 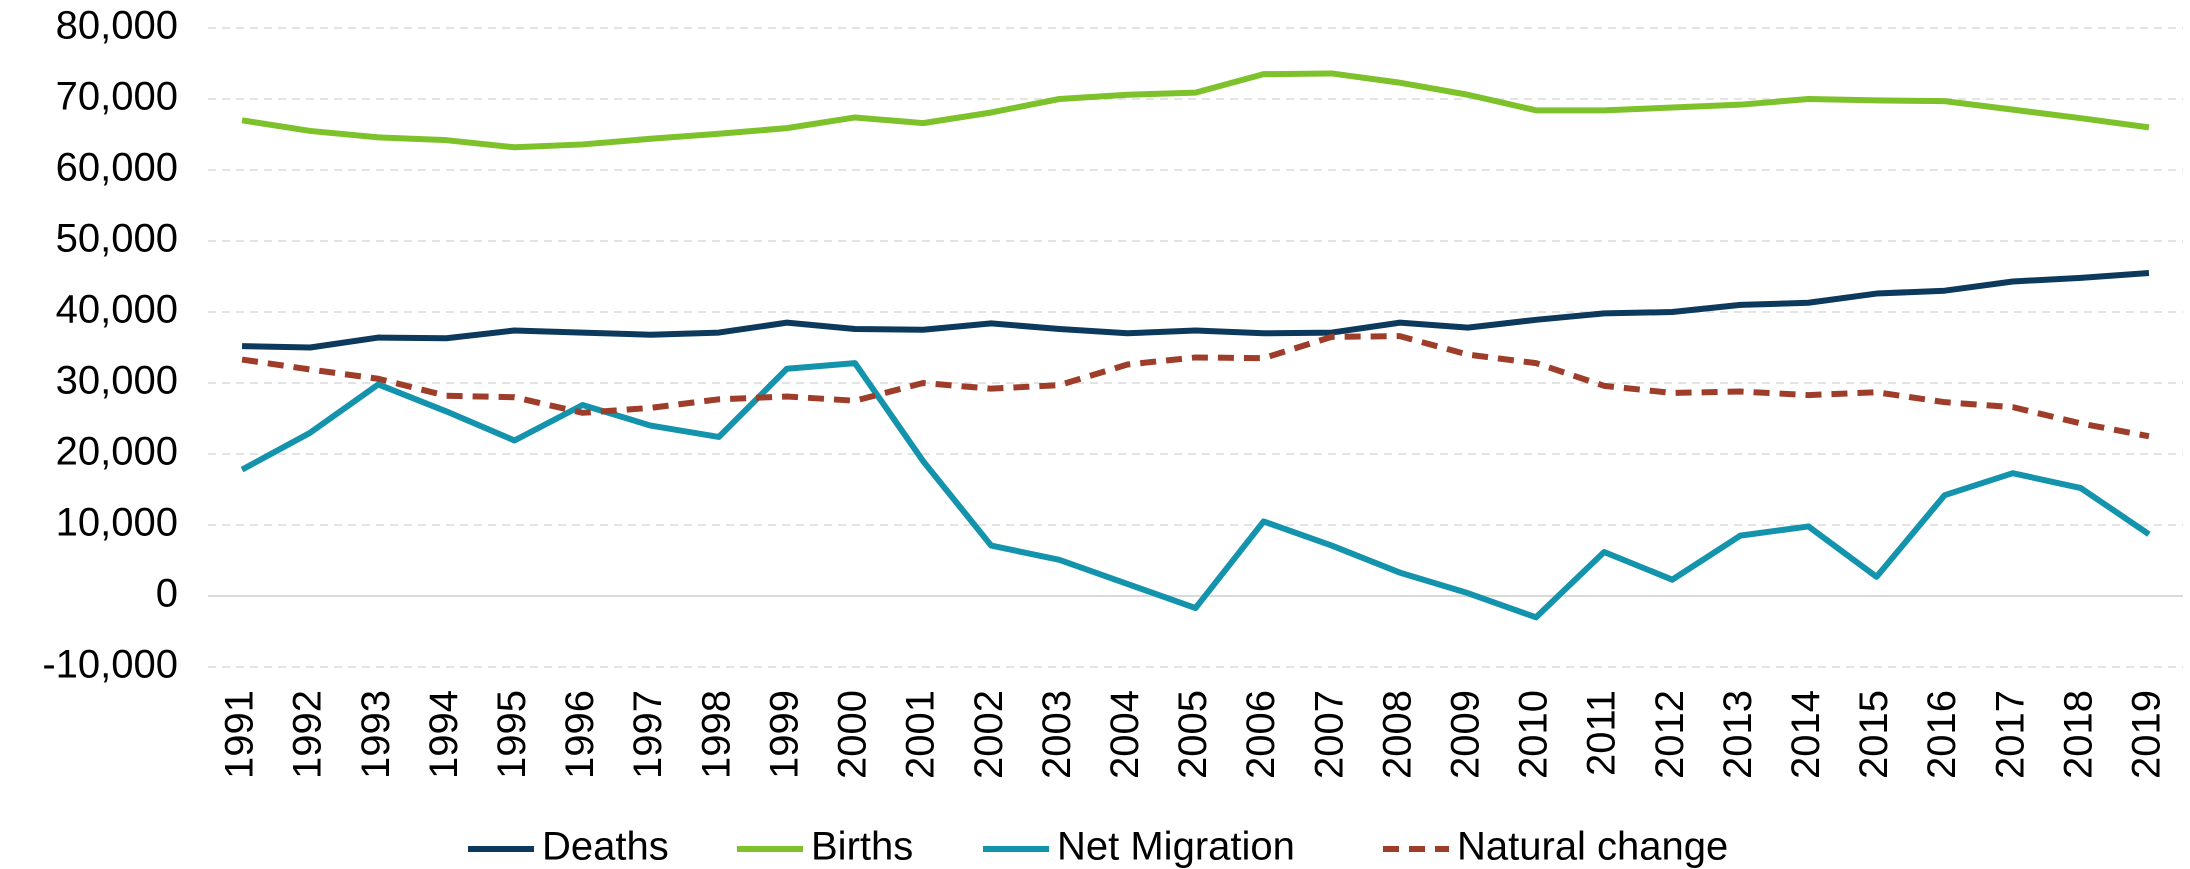 I want to click on y-tick-label: 60,000, so click(x=117, y=168).